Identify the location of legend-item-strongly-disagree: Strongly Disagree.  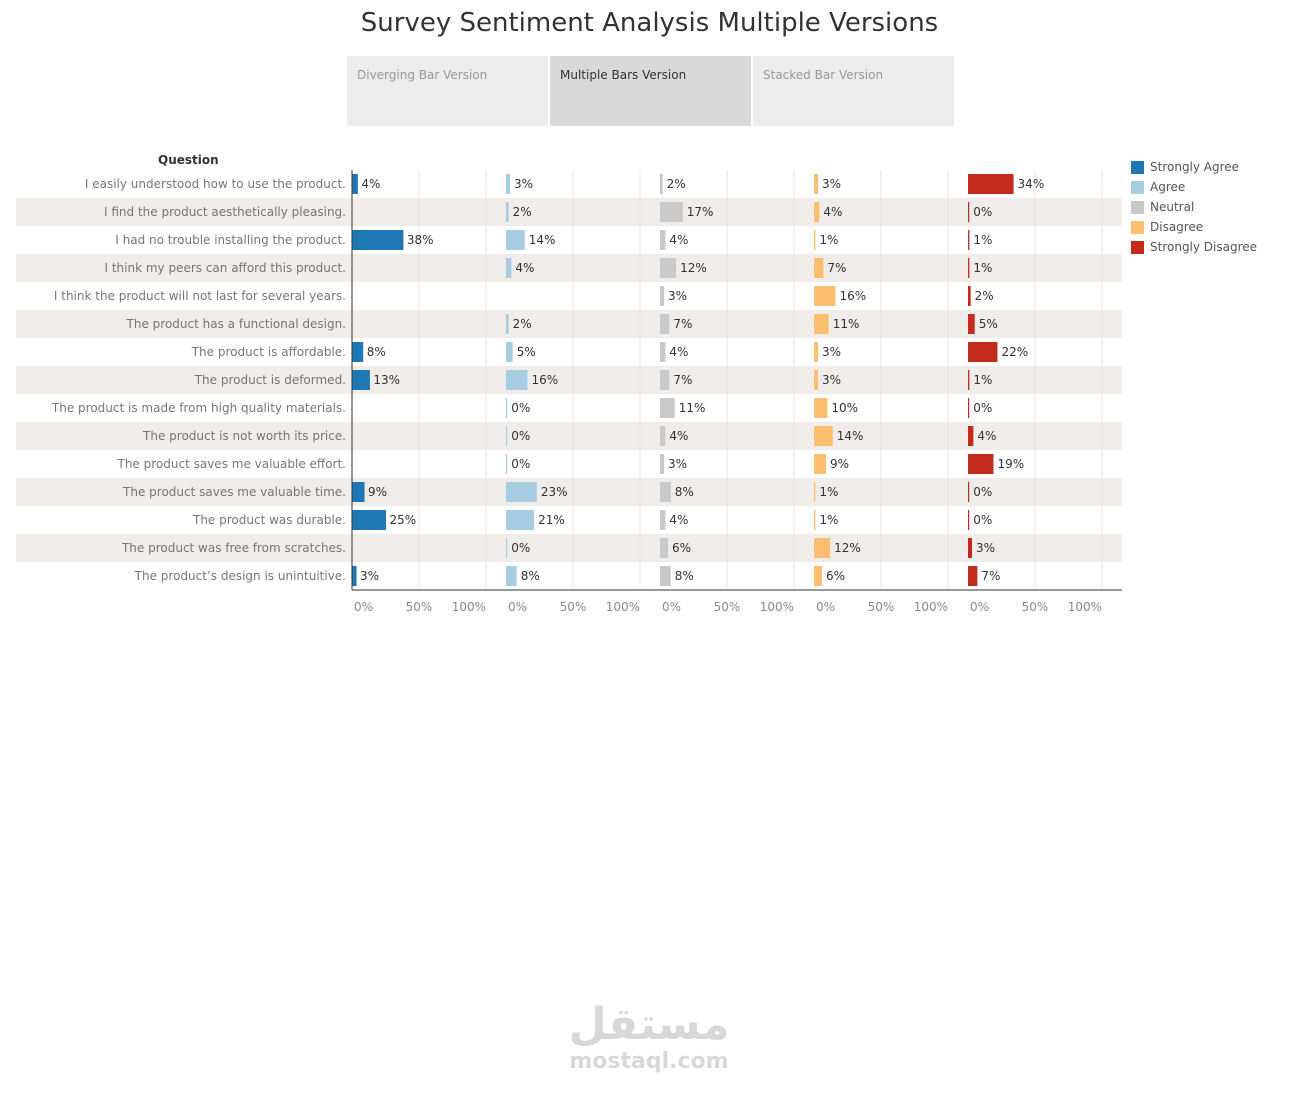
(1194, 247).